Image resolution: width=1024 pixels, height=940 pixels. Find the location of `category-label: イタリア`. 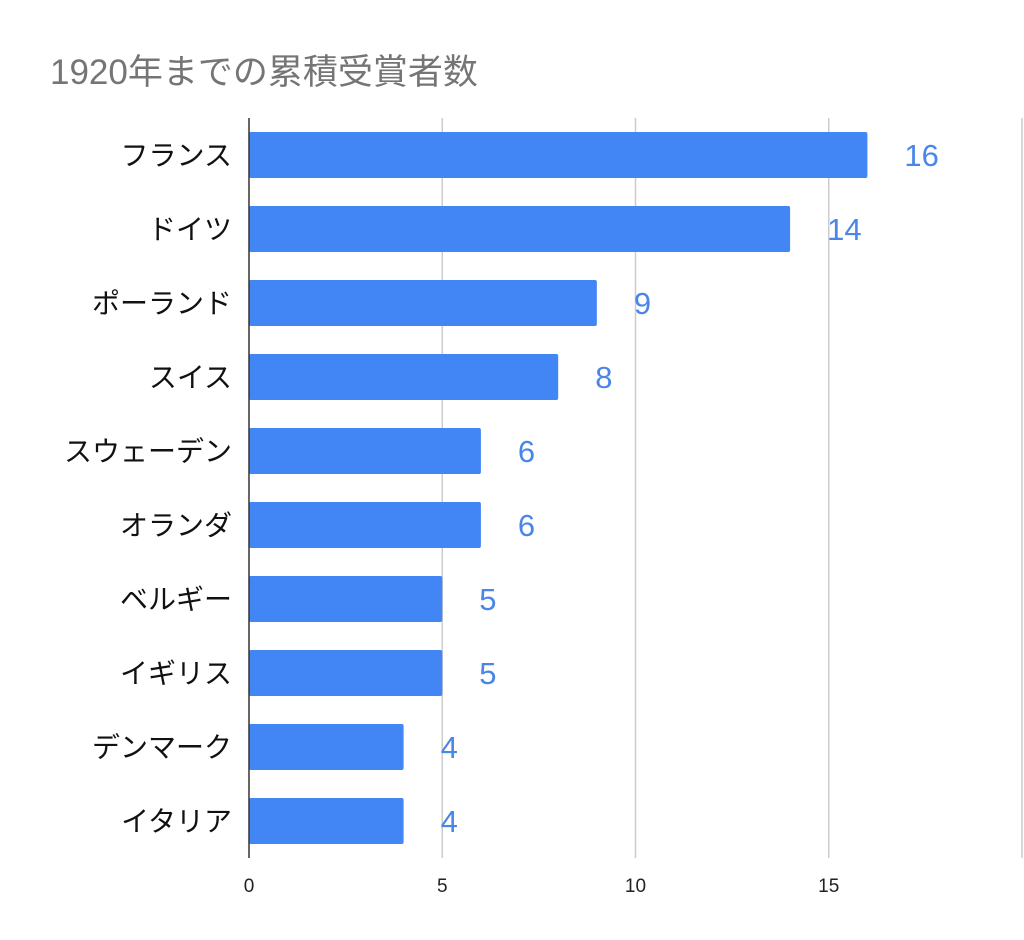

category-label: イタリア is located at coordinates (176, 821).